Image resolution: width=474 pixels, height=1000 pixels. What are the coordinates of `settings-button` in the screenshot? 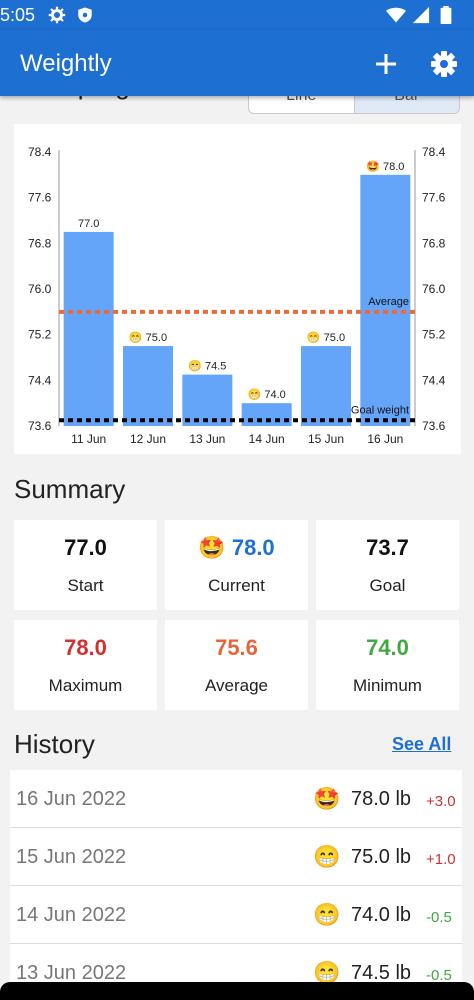 It's located at (444, 64).